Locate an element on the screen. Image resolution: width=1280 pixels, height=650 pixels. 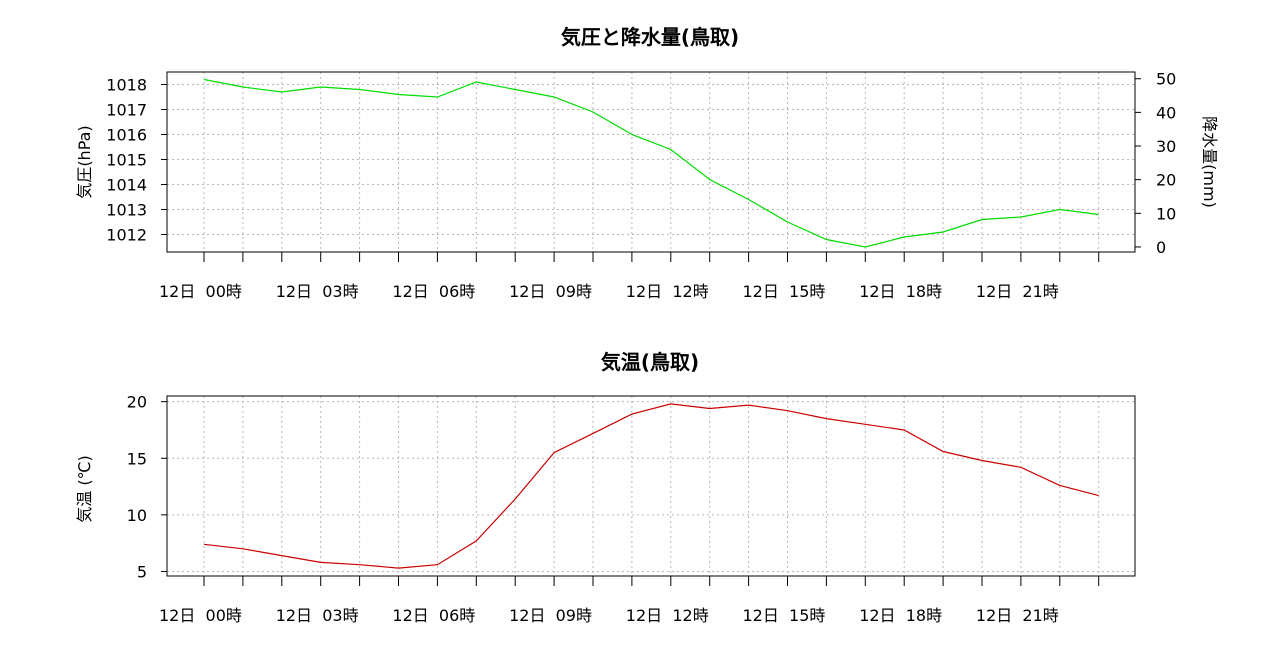
y2-tick-label: 30 is located at coordinates (1166, 146).